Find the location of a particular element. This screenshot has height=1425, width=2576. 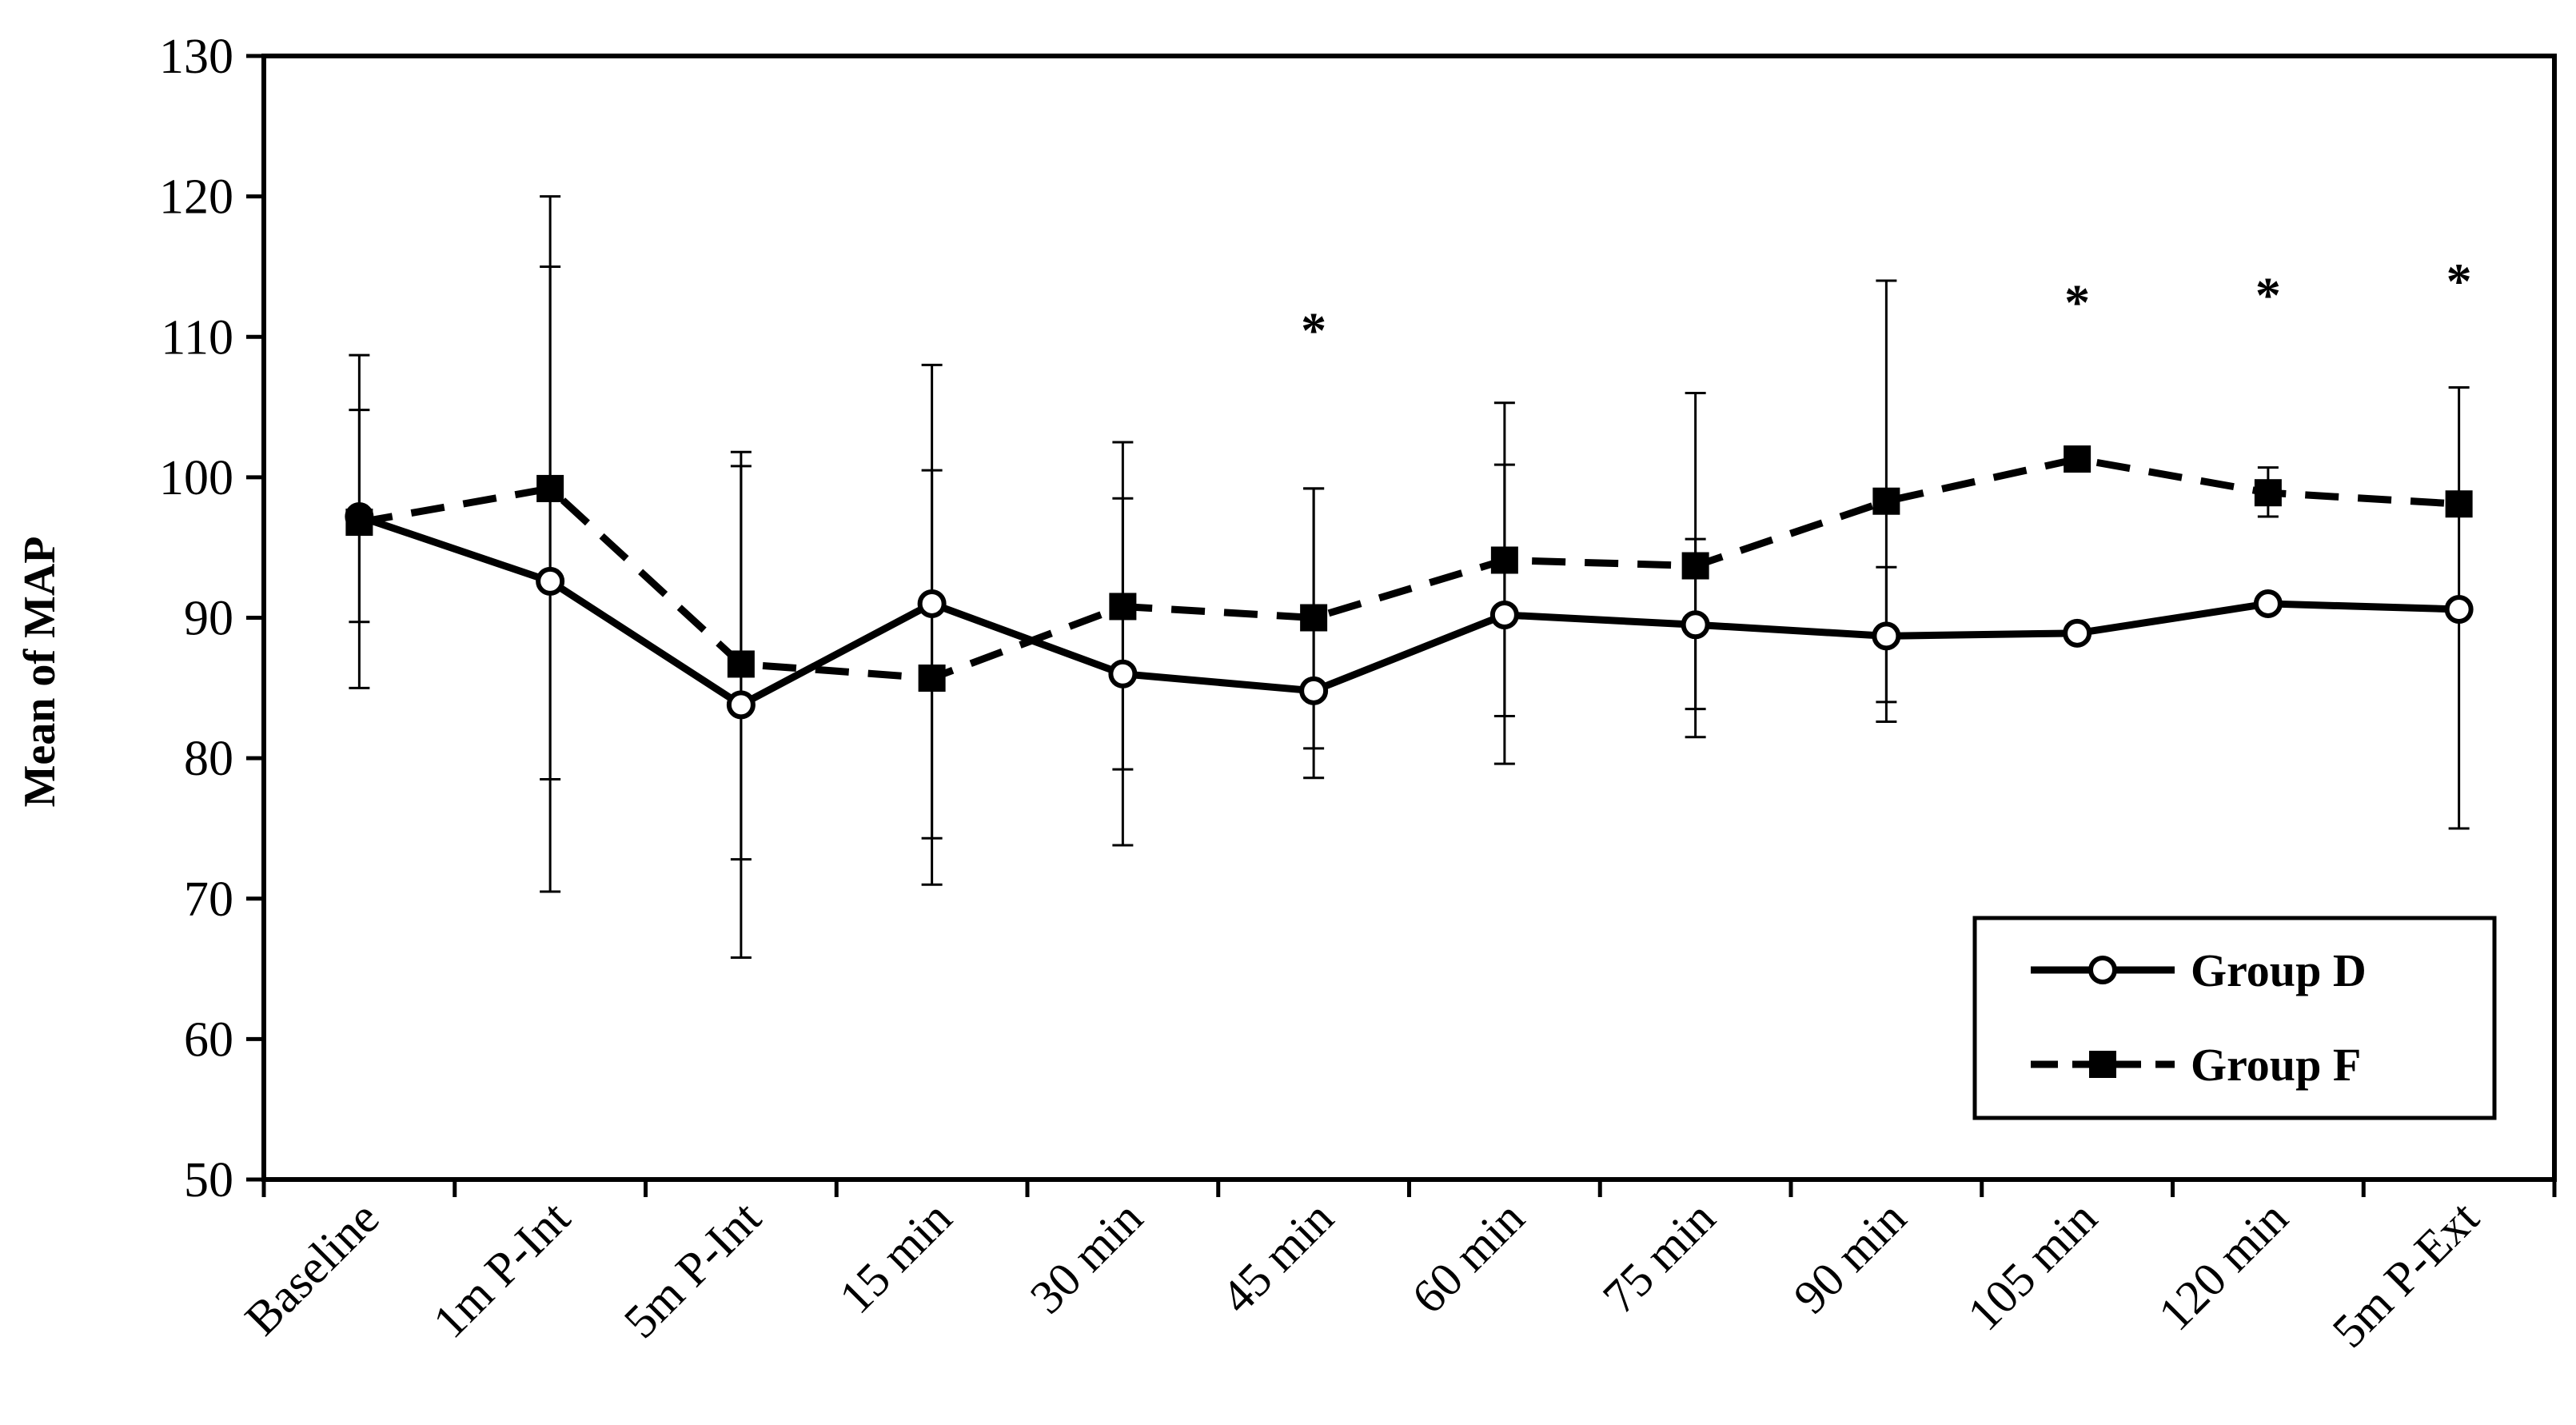

x-category-label: 105 min is located at coordinates (2032, 1266).